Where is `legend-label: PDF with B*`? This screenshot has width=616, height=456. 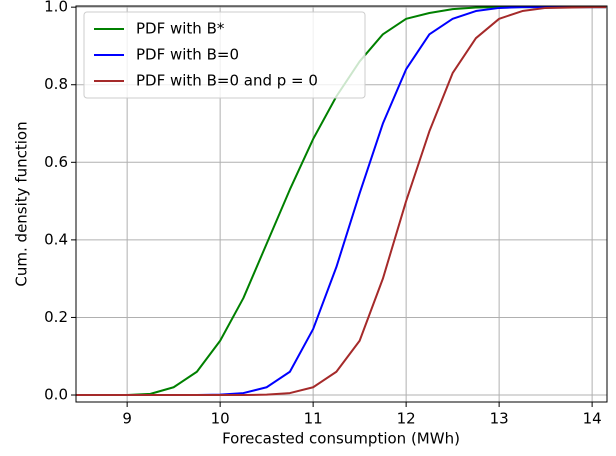 legend-label: PDF with B* is located at coordinates (180, 29).